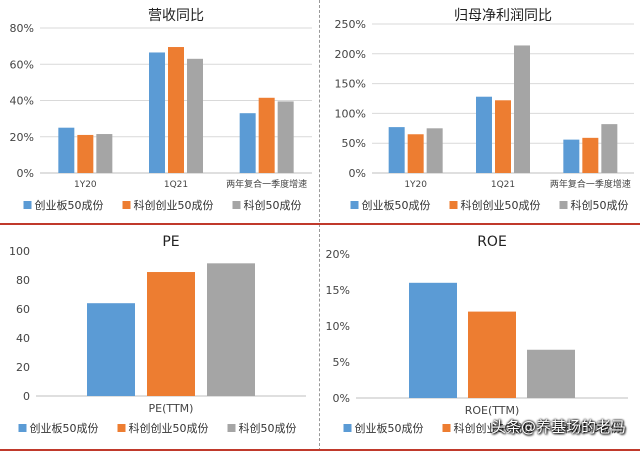 Image resolution: width=640 pixels, height=451 pixels. I want to click on bar-revenue-s1-c0, so click(85, 153).